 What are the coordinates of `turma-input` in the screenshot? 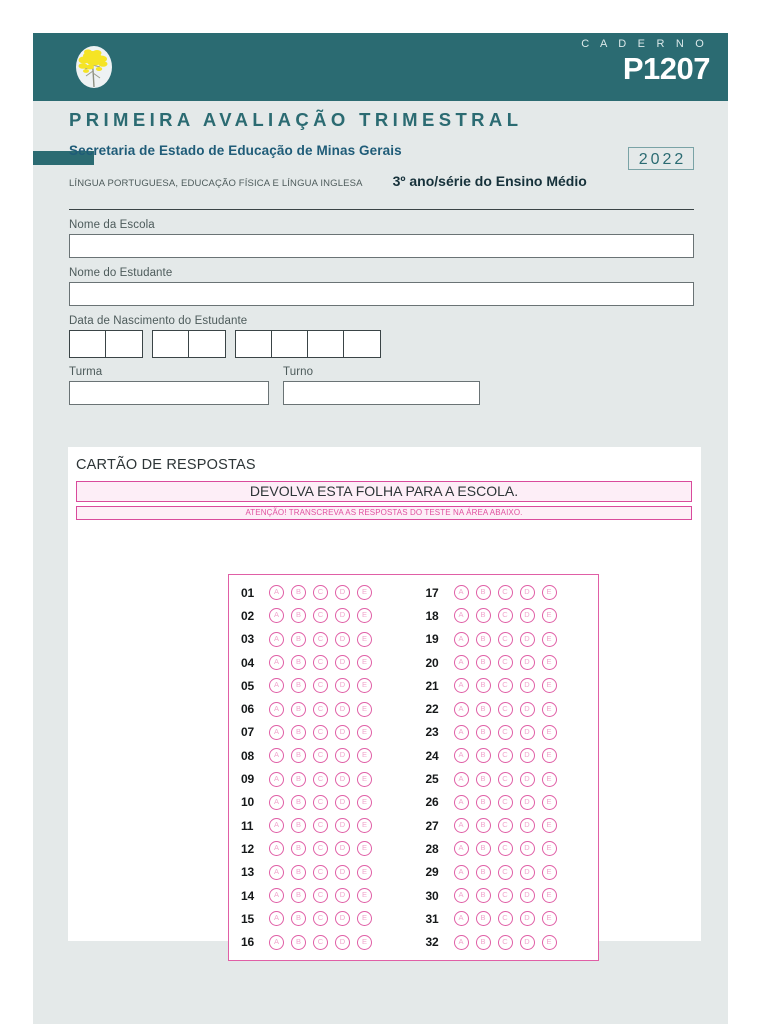 It's located at (169, 393).